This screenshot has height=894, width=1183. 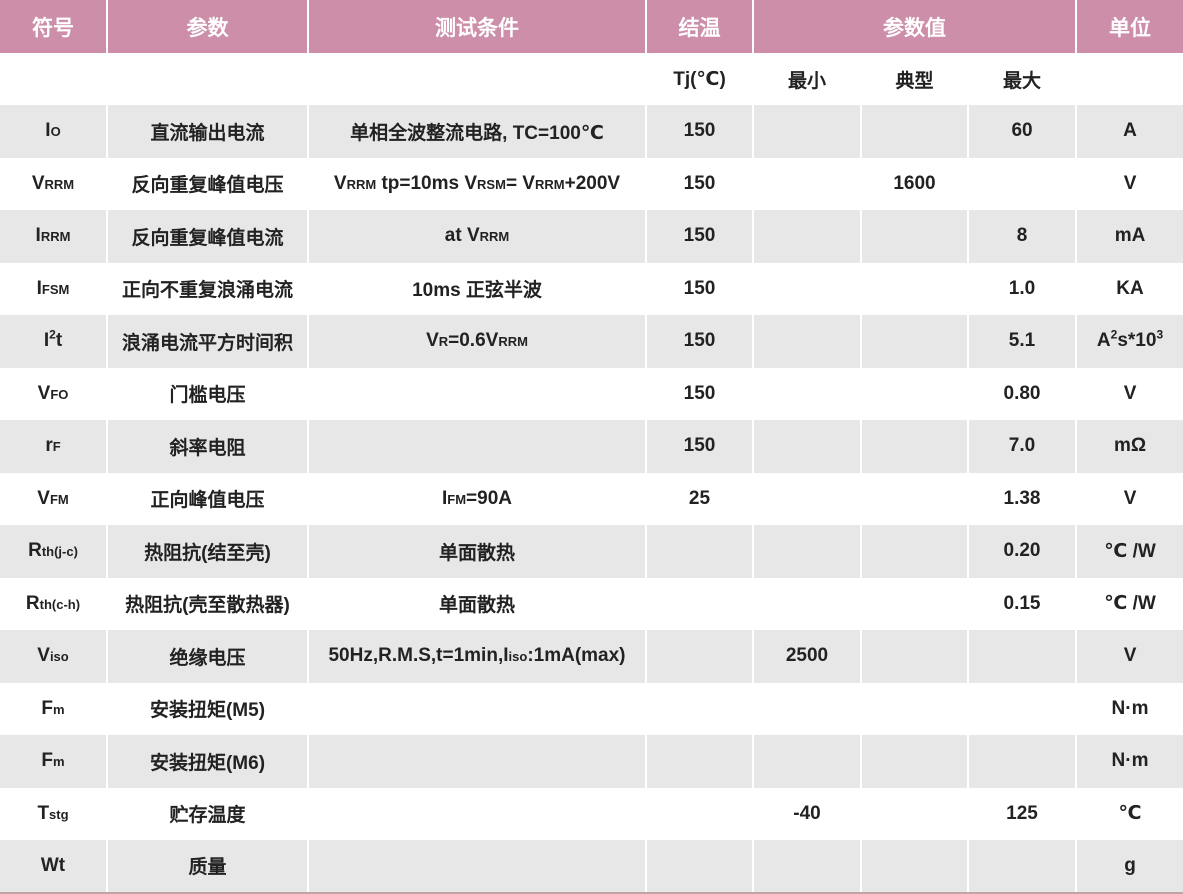 I want to click on cell-cond, so click(x=477, y=761).